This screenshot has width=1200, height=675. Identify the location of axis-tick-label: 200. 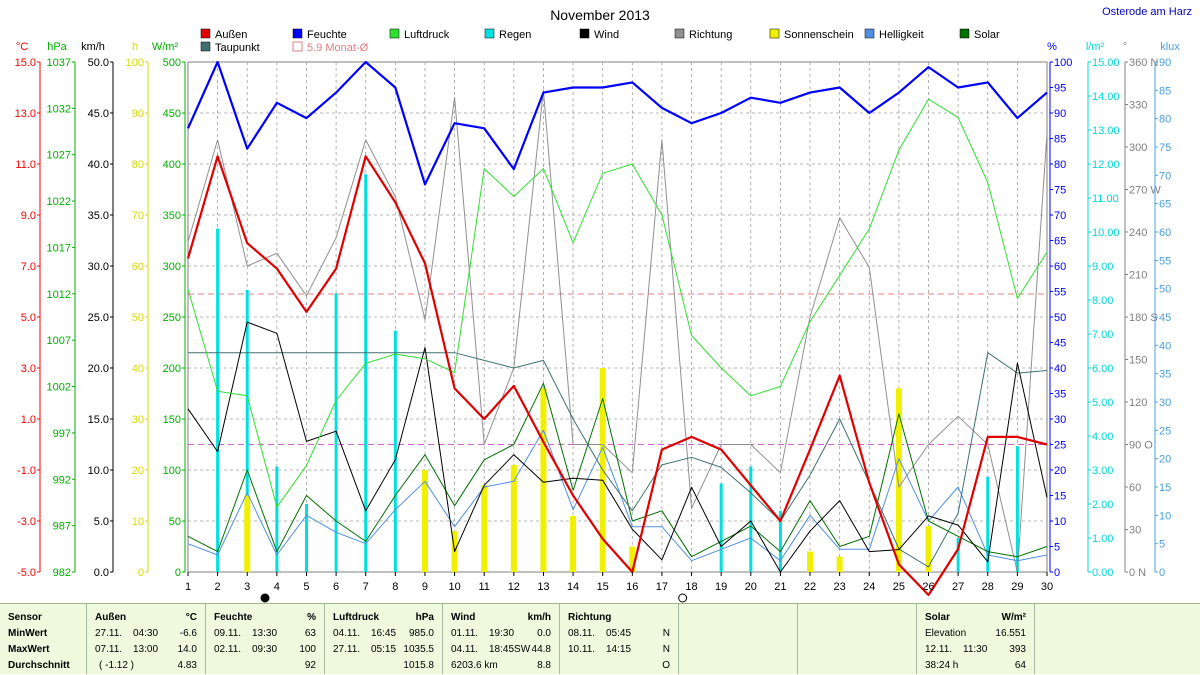
(172, 369).